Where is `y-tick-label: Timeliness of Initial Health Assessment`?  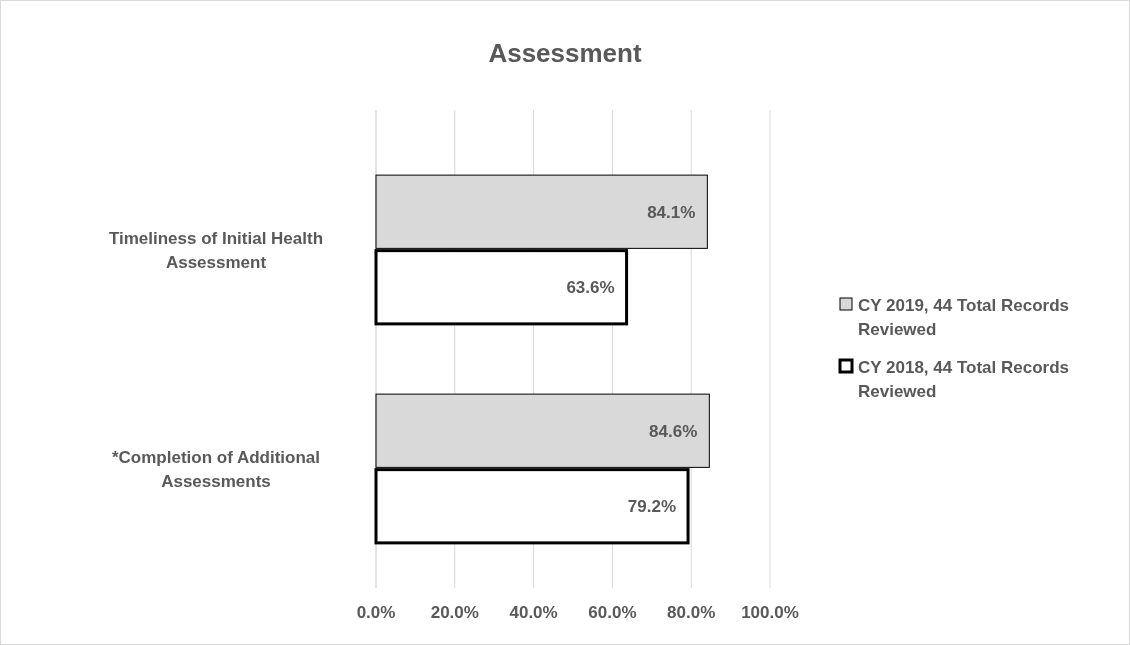 y-tick-label: Timeliness of Initial Health Assessment is located at coordinates (216, 250).